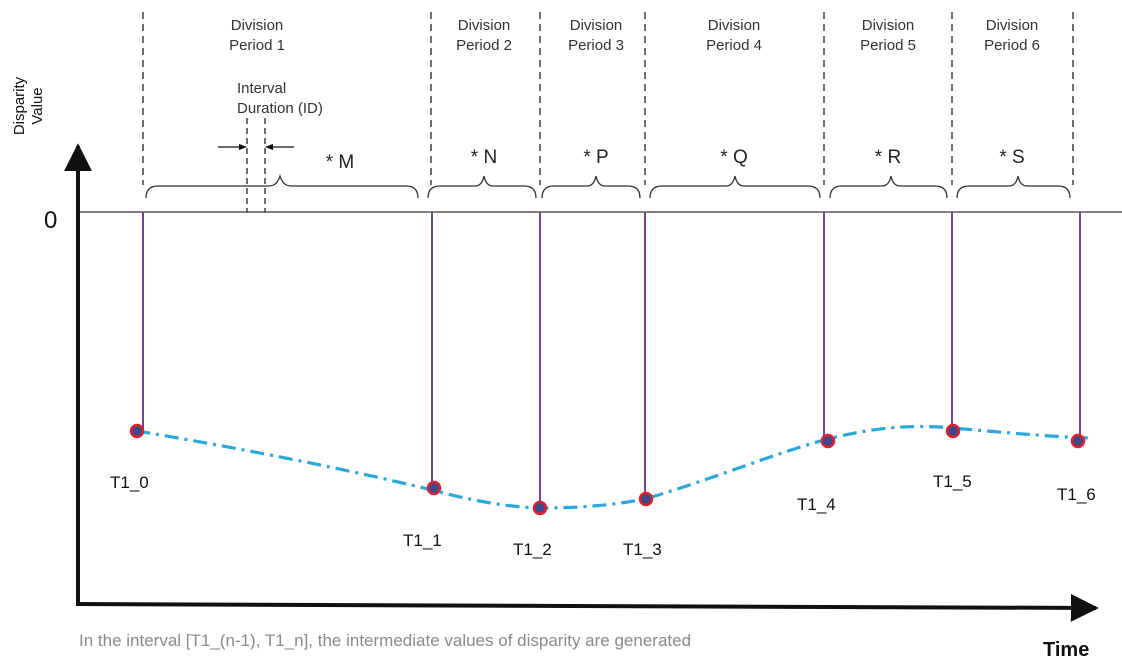 The width and height of the screenshot is (1122, 667). What do you see at coordinates (596, 45) in the screenshot?
I see `period-3-line2: Period 3` at bounding box center [596, 45].